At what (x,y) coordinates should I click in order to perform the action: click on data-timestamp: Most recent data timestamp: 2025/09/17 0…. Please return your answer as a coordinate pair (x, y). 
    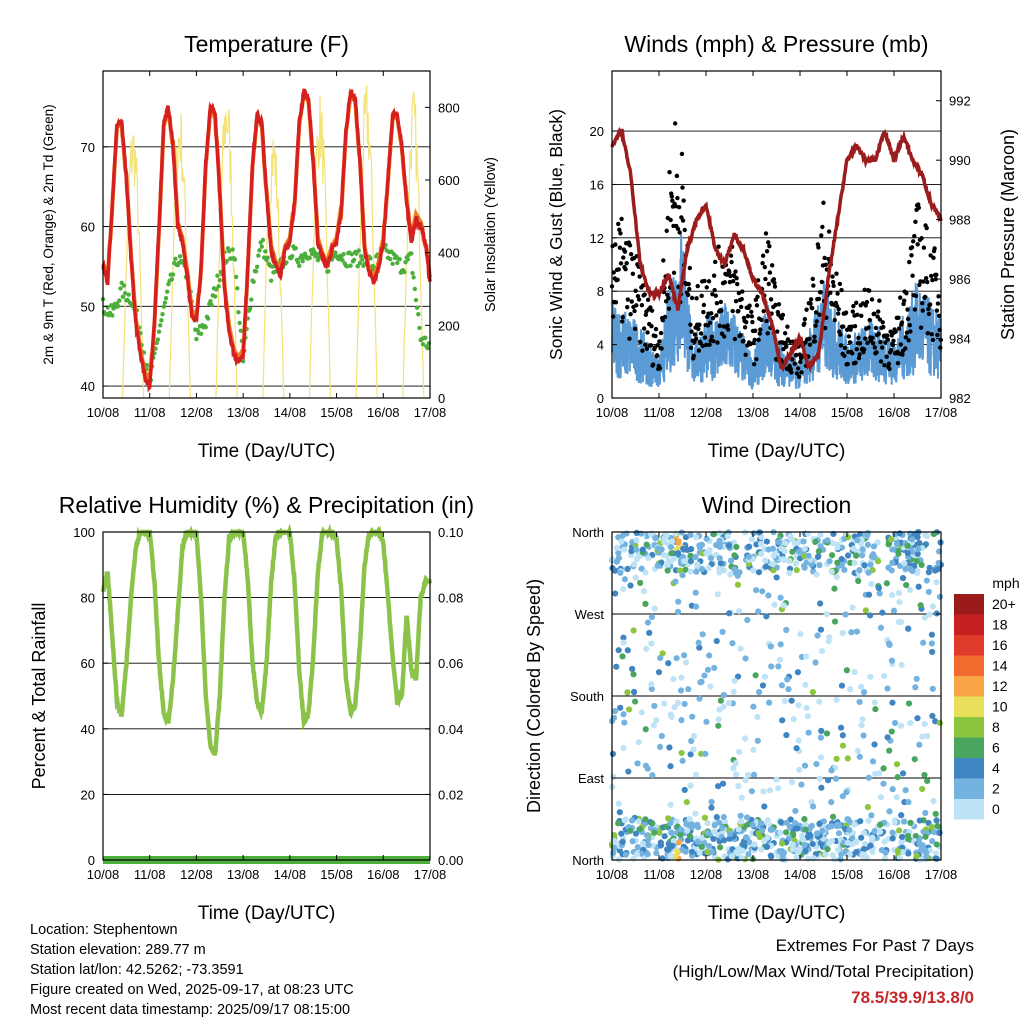
    Looking at the image, I should click on (190, 1010).